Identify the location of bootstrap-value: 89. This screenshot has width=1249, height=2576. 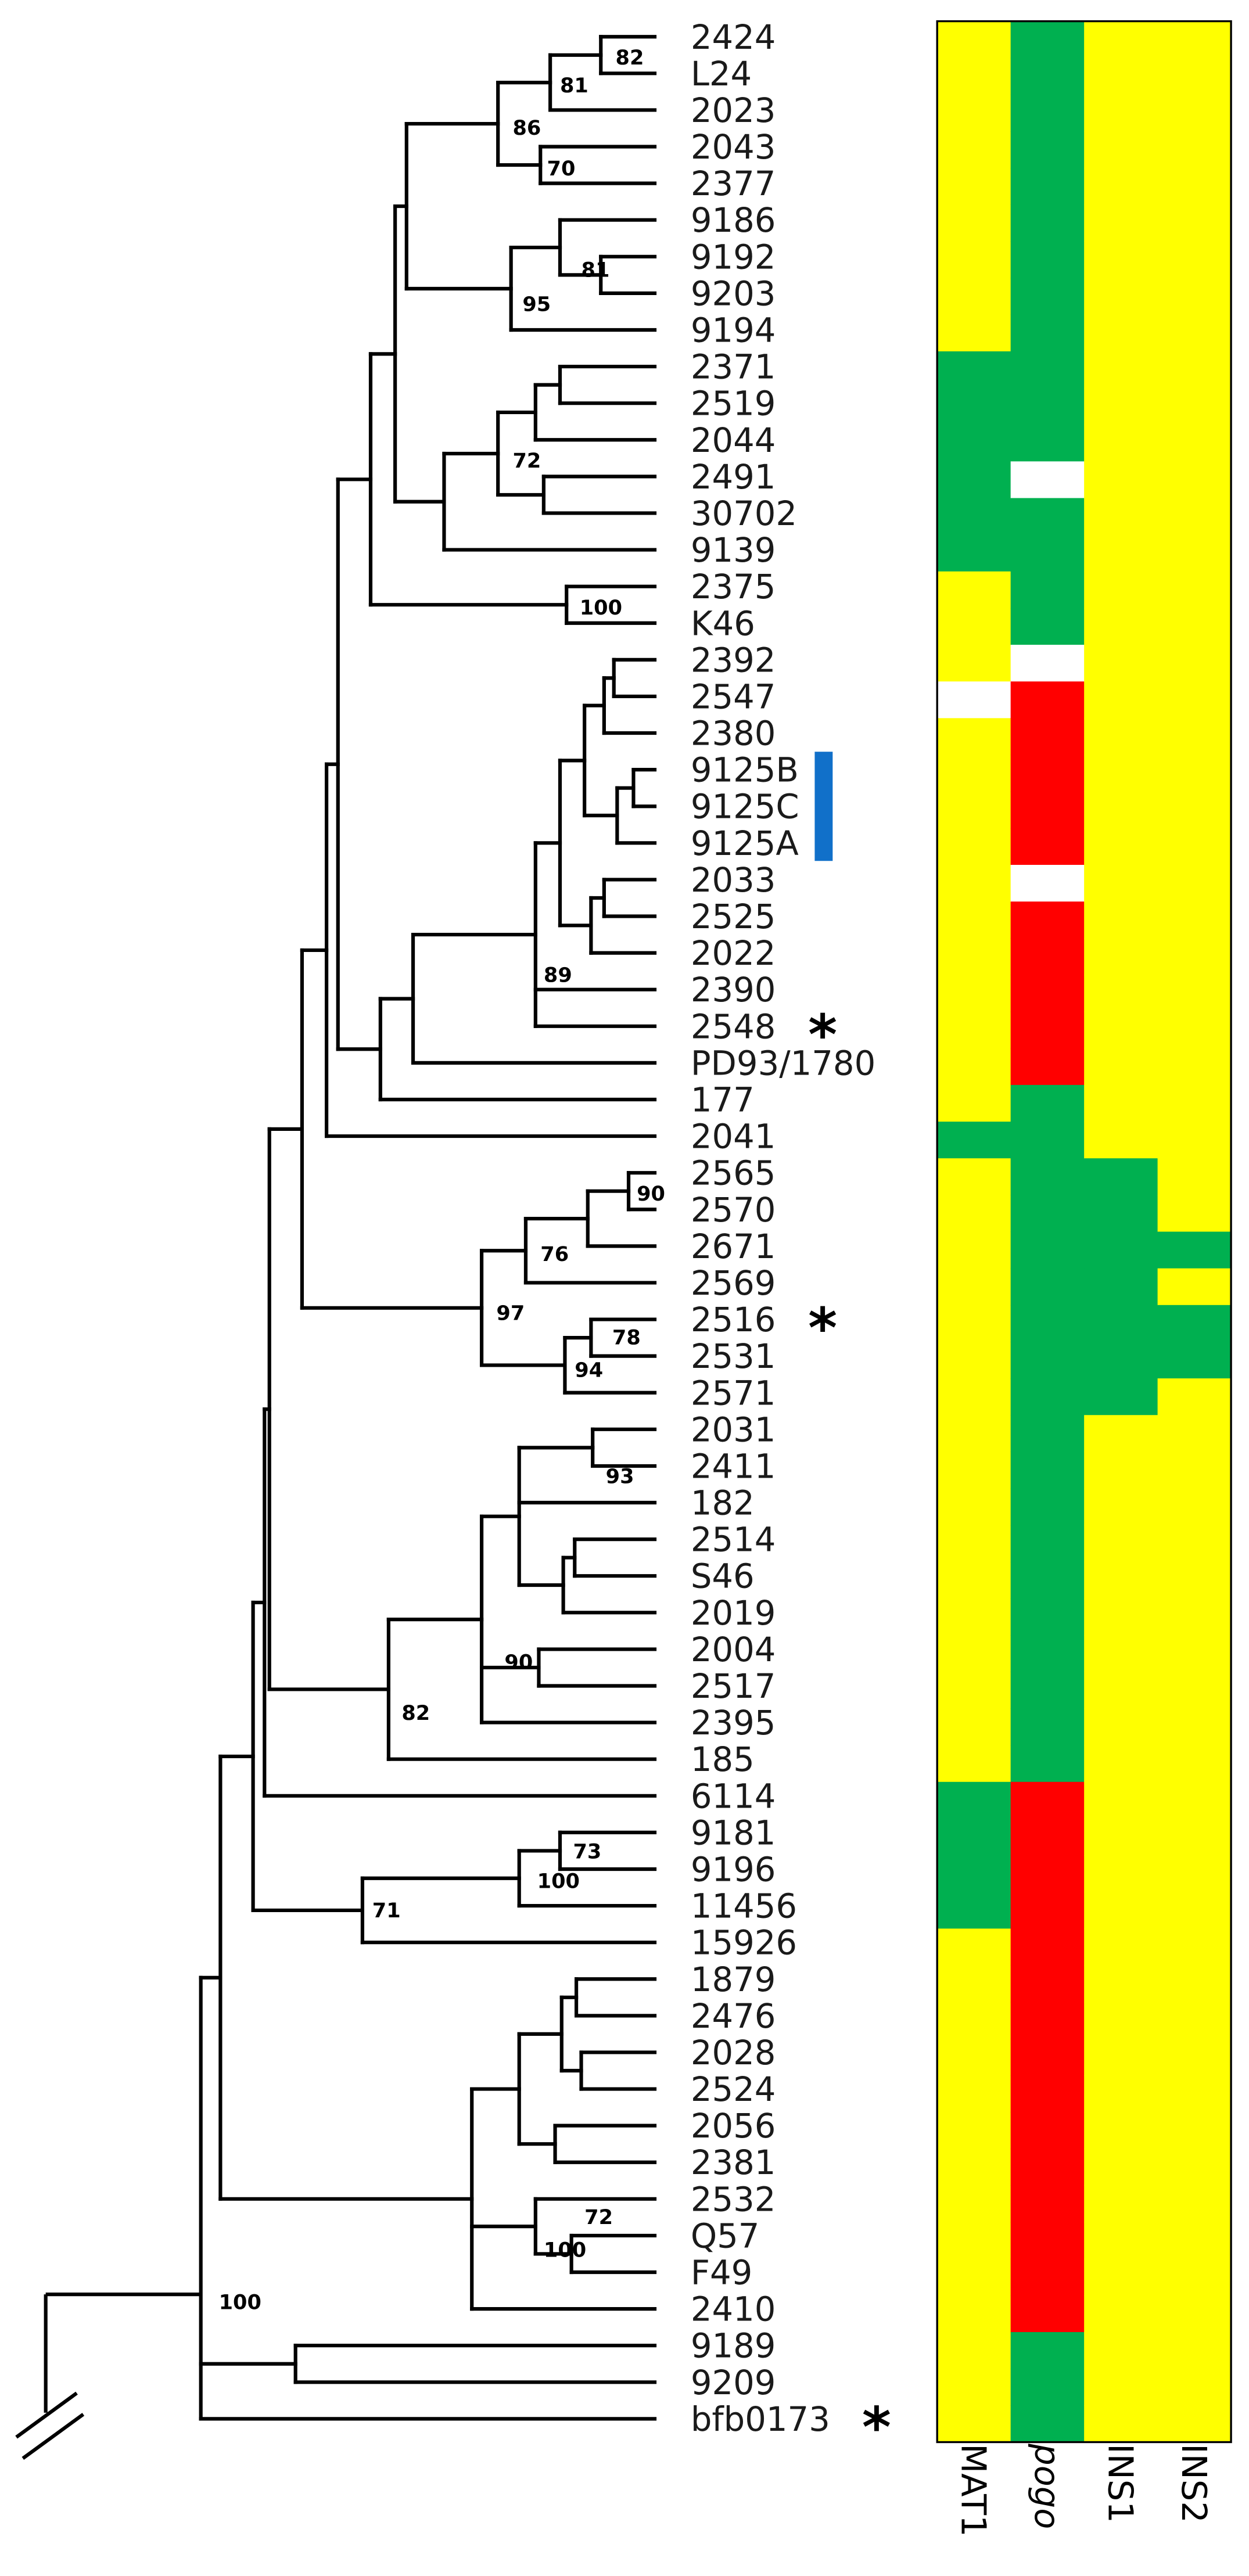
(558, 975).